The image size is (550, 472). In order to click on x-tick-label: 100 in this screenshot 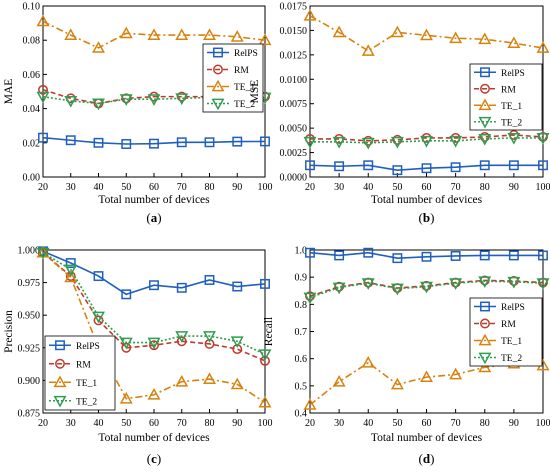, I will do `click(265, 187)`.